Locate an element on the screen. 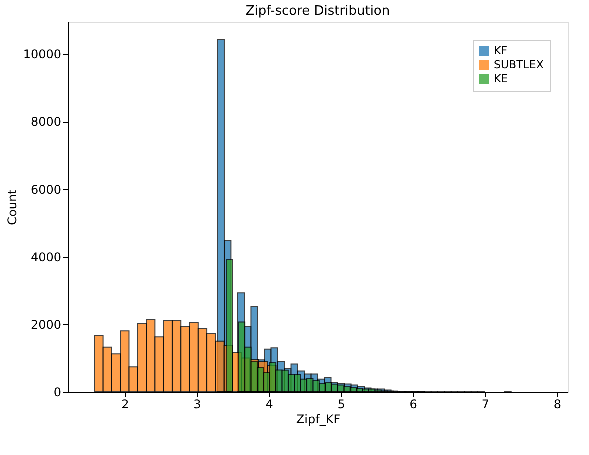 The height and width of the screenshot is (455, 589). x-tick-label: 6 is located at coordinates (414, 405).